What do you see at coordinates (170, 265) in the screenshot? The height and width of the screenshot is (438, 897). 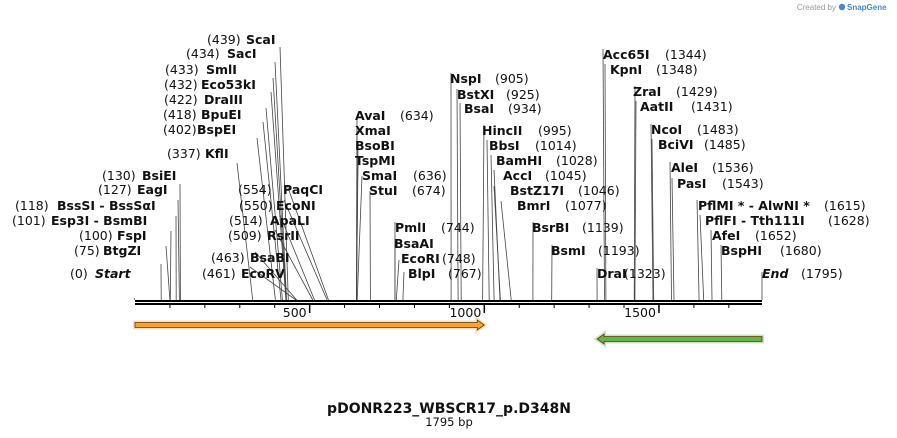 I see `site-line-esp3i-bsmbi` at bounding box center [170, 265].